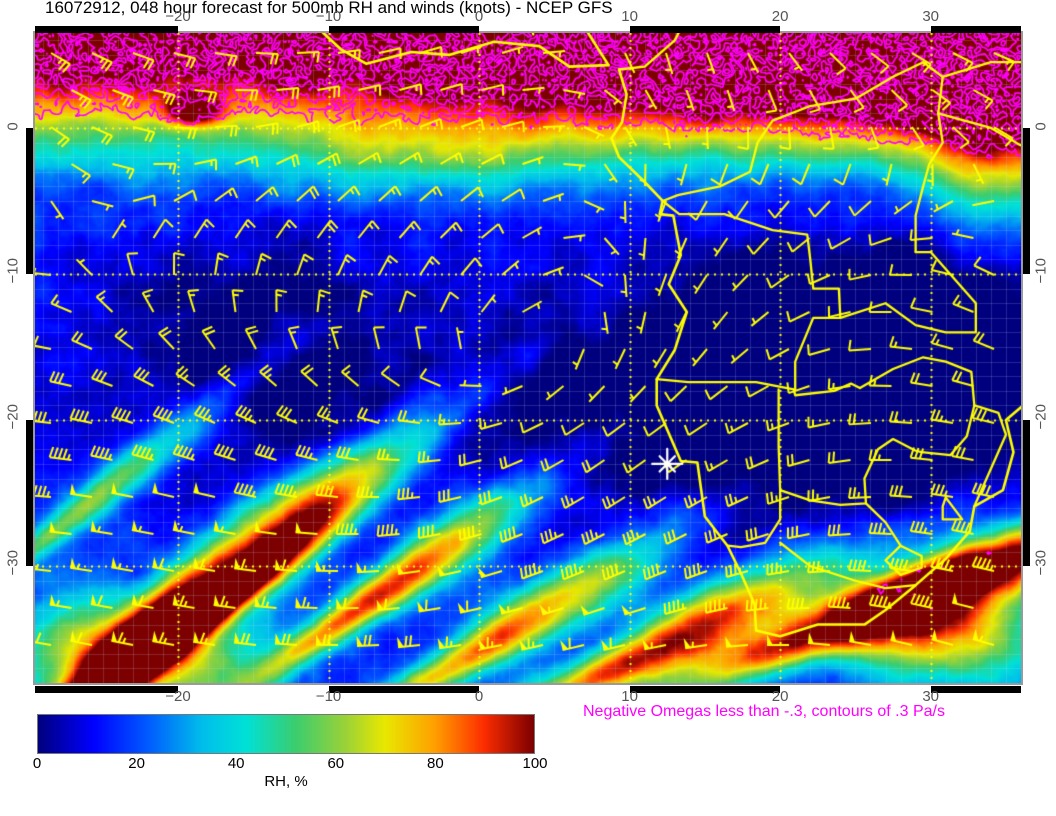  Describe the element at coordinates (13, 563) in the screenshot. I see `y-axis-tick-label-left--30: −30` at that location.